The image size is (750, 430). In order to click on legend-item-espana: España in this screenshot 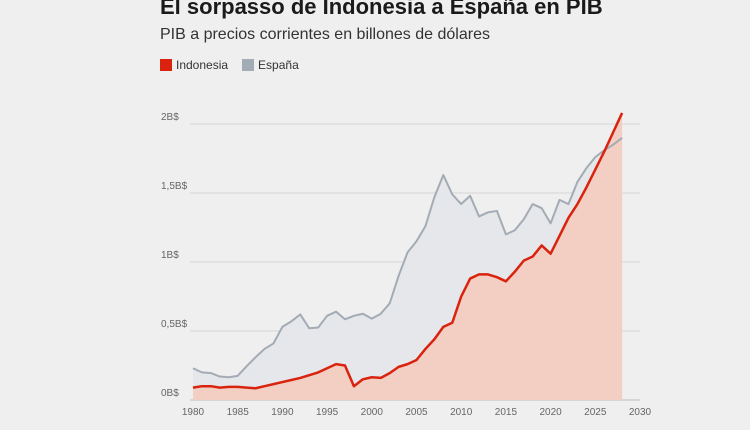, I will do `click(270, 65)`.